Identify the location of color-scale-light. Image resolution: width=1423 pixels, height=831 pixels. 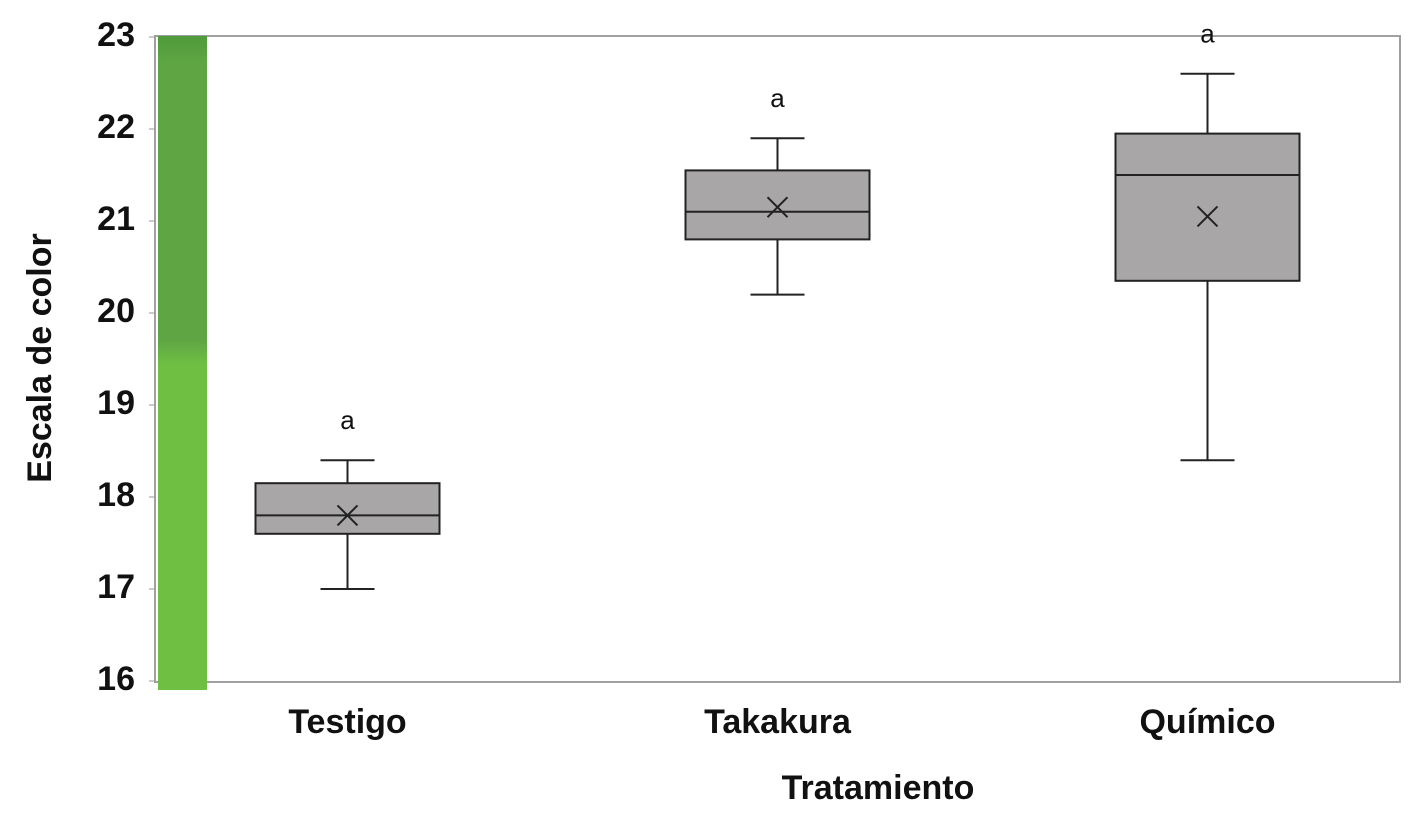
(182, 527).